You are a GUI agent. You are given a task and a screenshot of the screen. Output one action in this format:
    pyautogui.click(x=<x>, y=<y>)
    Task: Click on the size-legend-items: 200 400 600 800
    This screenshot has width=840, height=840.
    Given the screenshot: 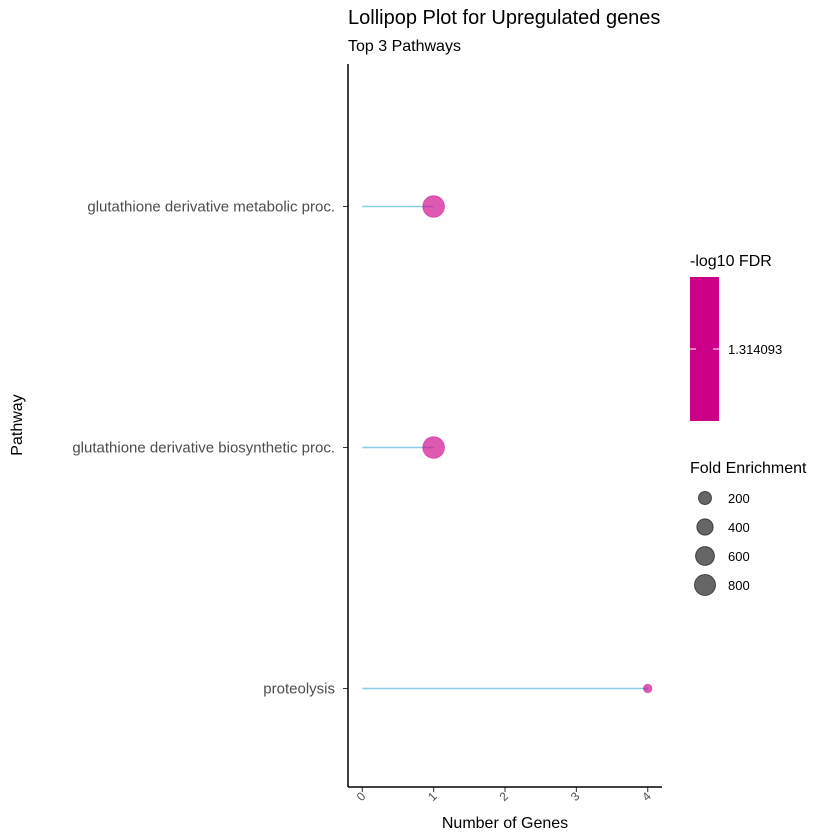 What is the action you would take?
    pyautogui.click(x=722, y=543)
    